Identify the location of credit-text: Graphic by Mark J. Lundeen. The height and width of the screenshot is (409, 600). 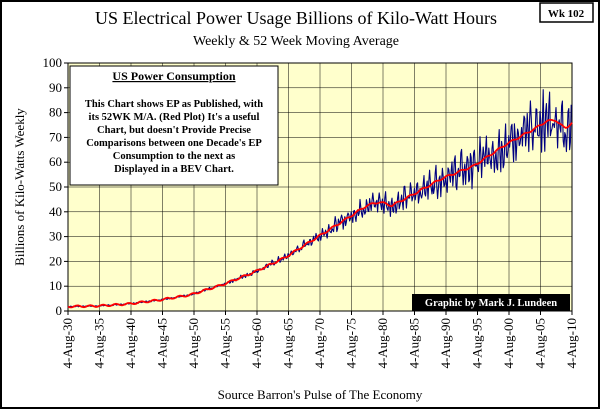
(491, 303).